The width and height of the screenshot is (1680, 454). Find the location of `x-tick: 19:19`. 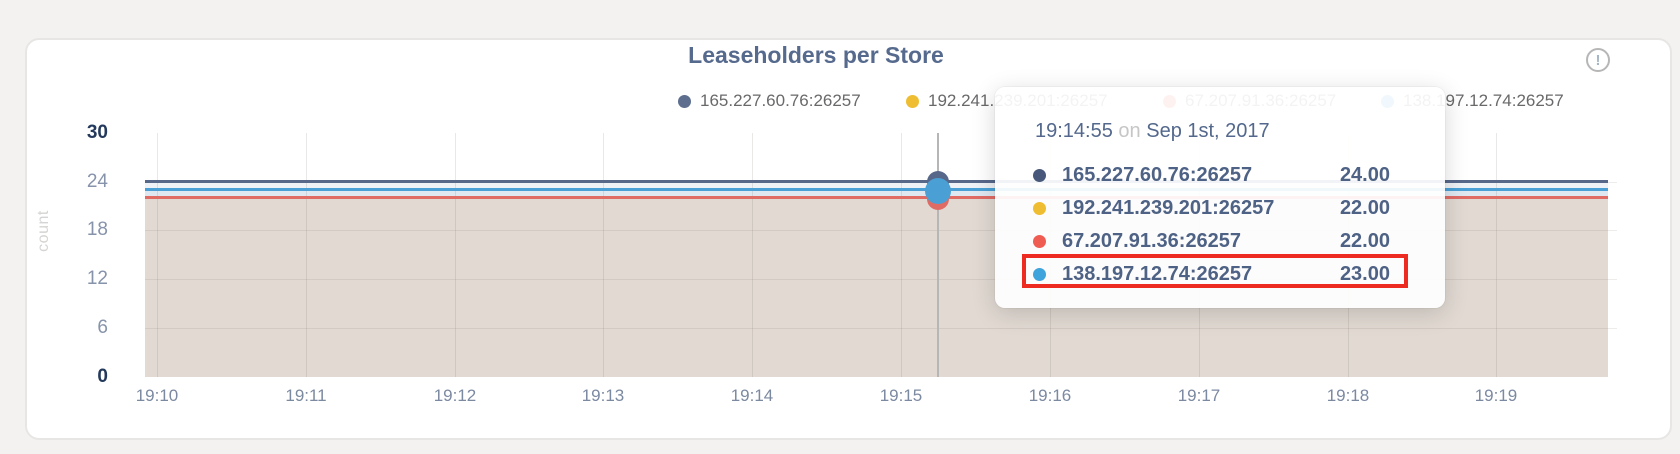

x-tick: 19:19 is located at coordinates (1496, 395).